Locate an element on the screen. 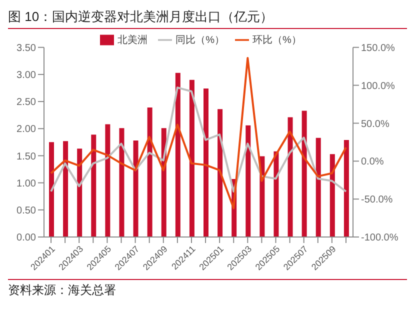 This screenshot has height=321, width=415. chart-title: 图 10：国内逆变器对北美洲月度出口（亿元） is located at coordinates (207, 18).